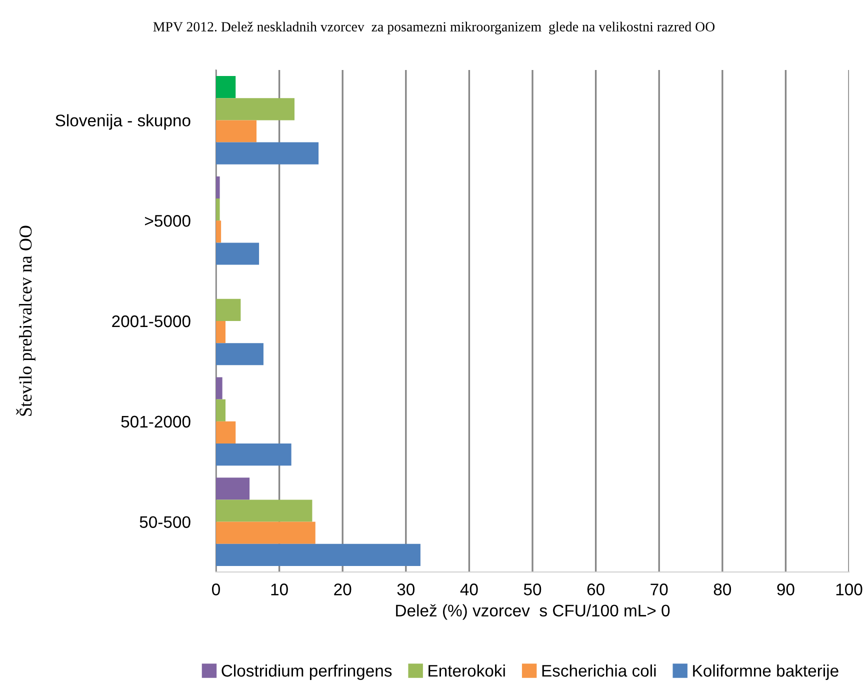  What do you see at coordinates (406, 590) in the screenshot?
I see `x-tick-label: 30` at bounding box center [406, 590].